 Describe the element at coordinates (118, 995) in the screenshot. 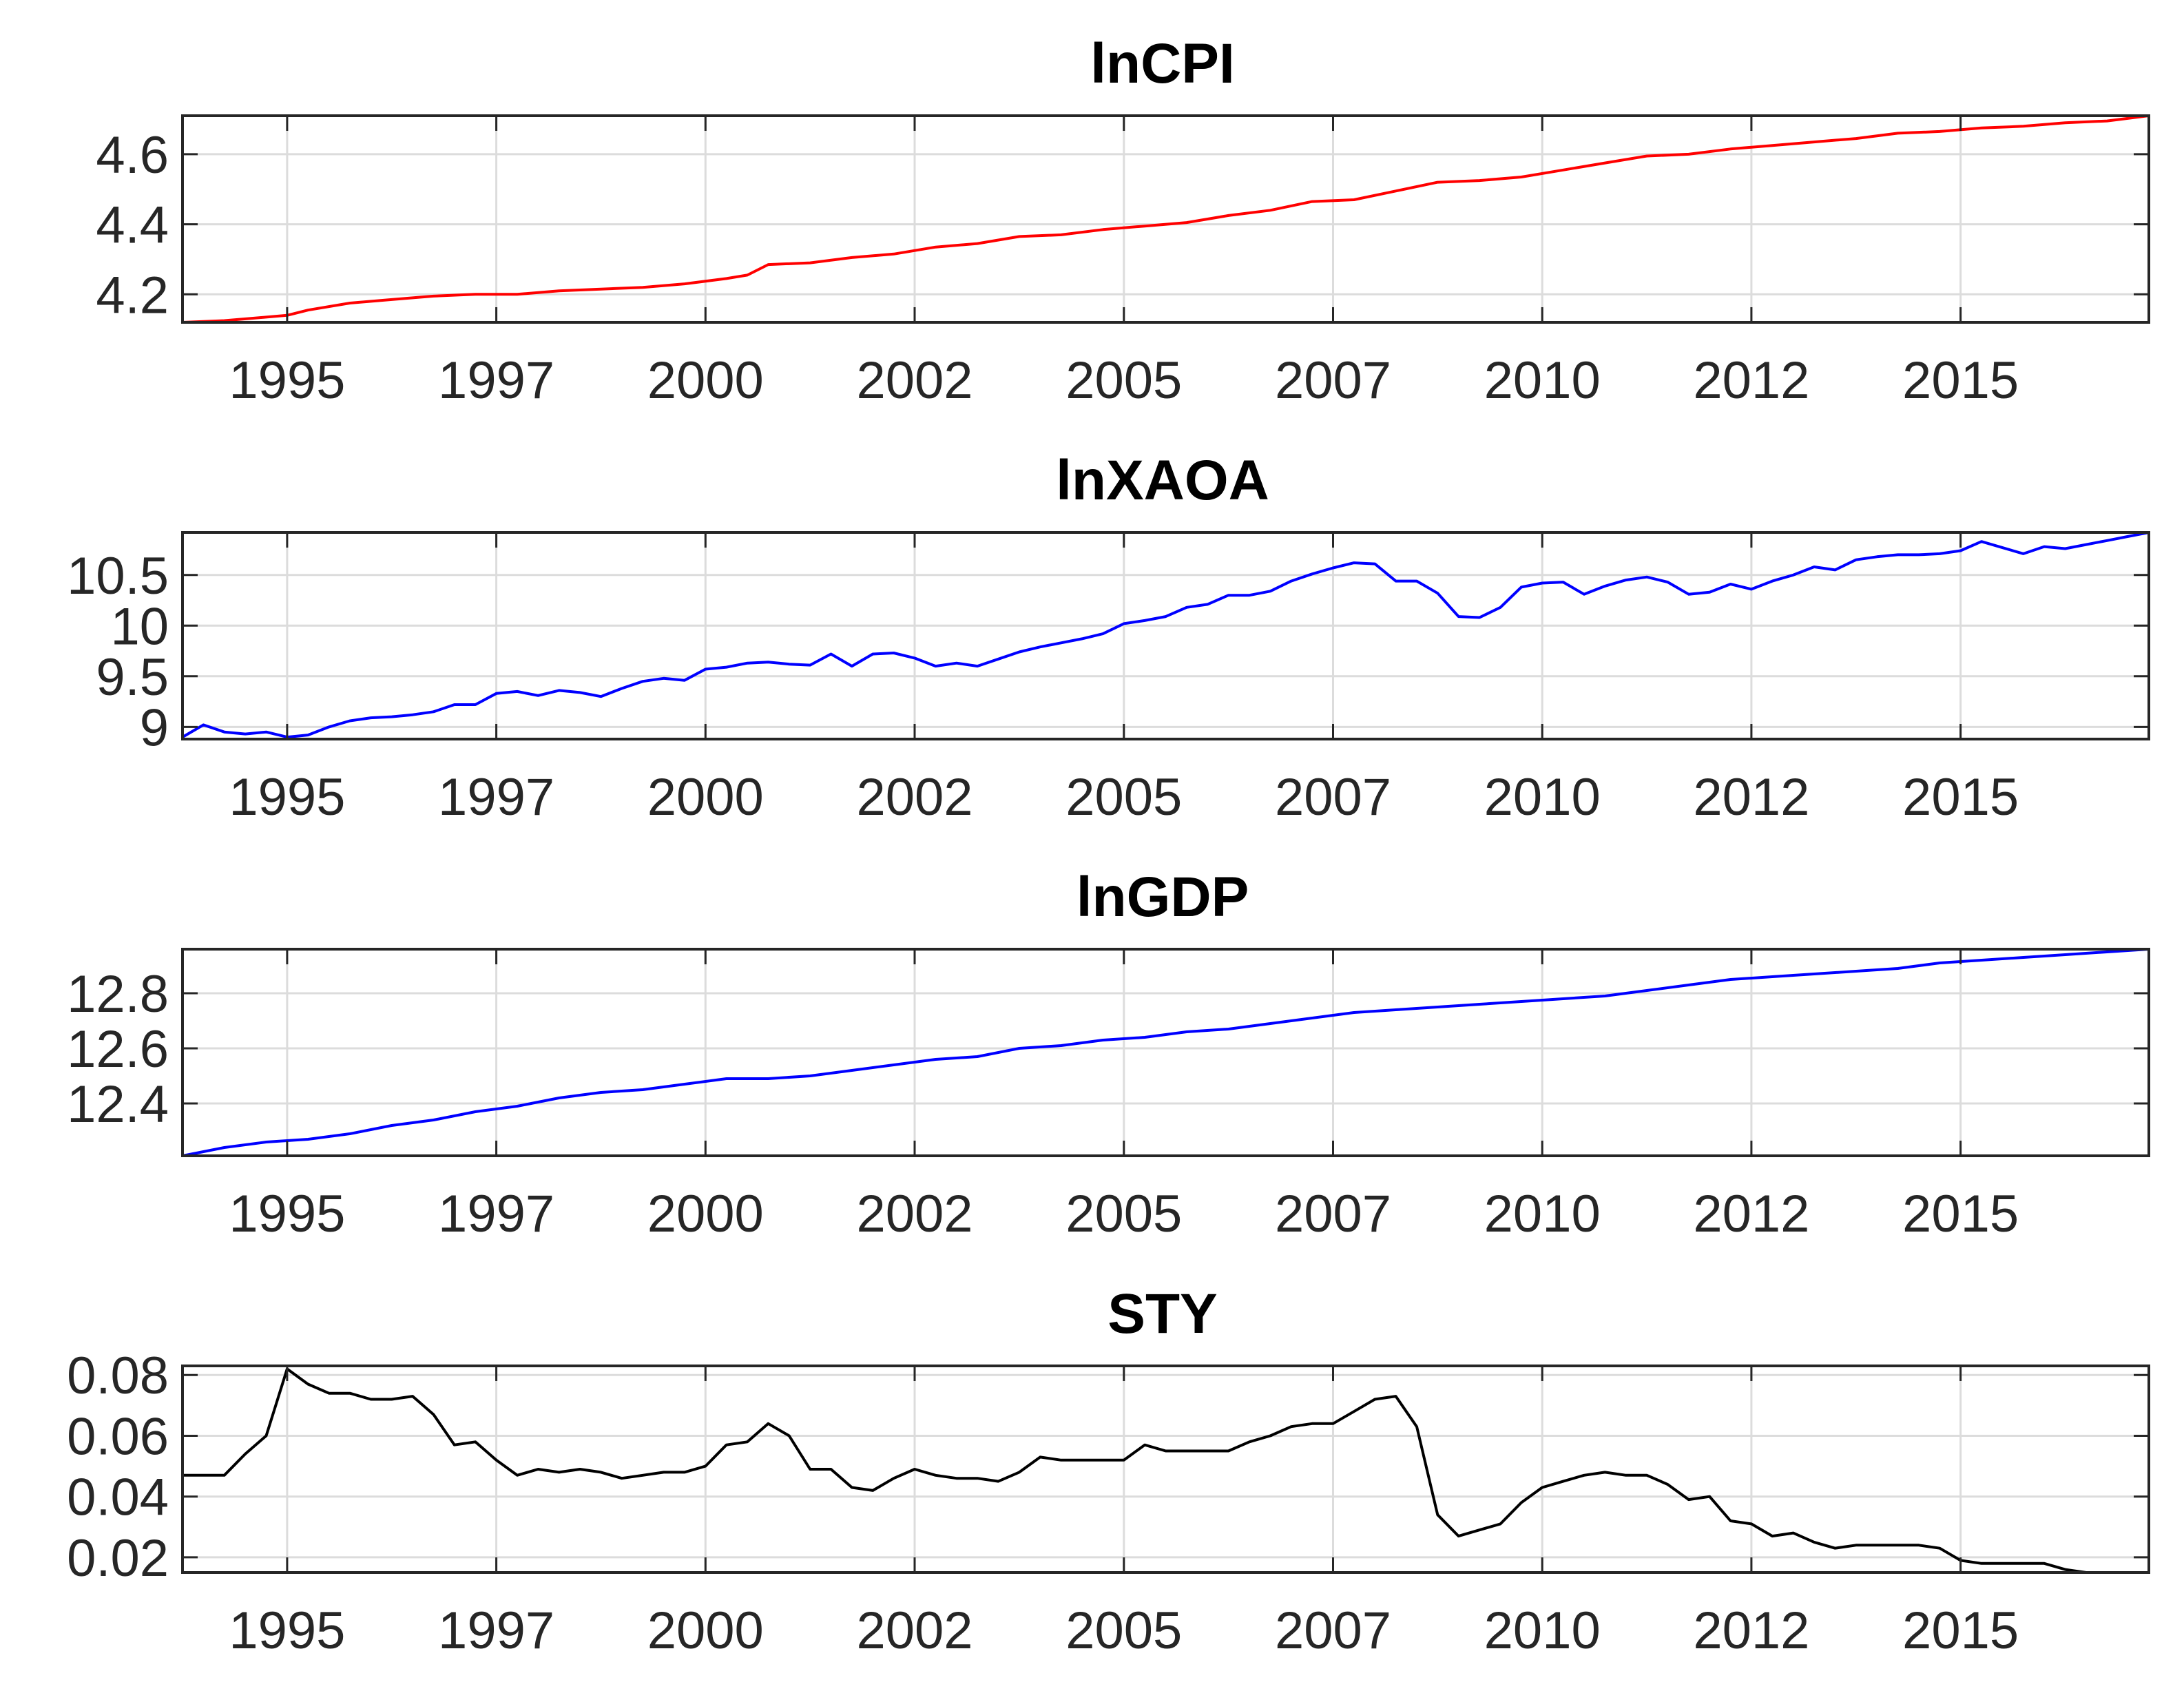

I see `y-tick-label: 12.8` at that location.